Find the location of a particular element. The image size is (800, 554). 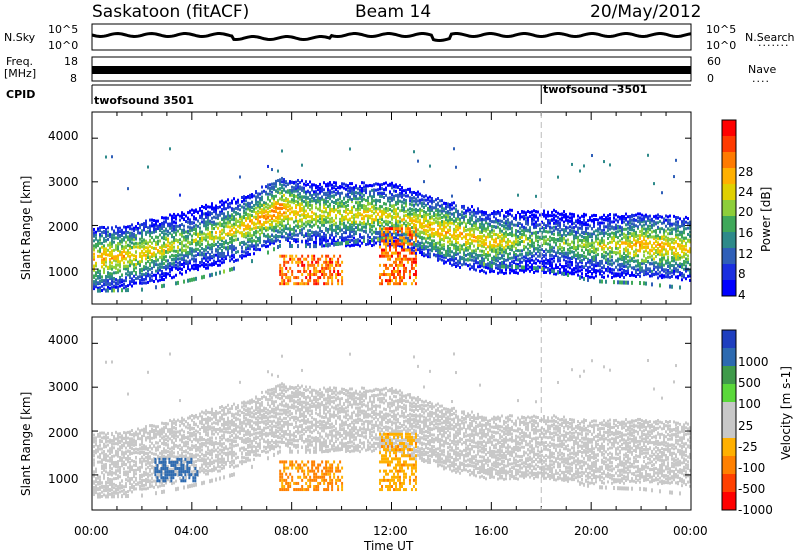

vel-ytick-2000: 2000 is located at coordinates (63, 433).